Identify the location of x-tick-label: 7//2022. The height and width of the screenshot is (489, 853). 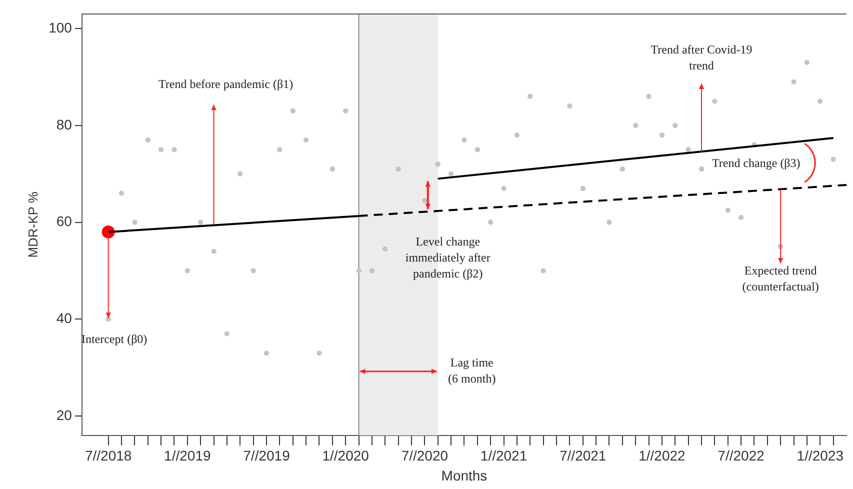
(741, 456).